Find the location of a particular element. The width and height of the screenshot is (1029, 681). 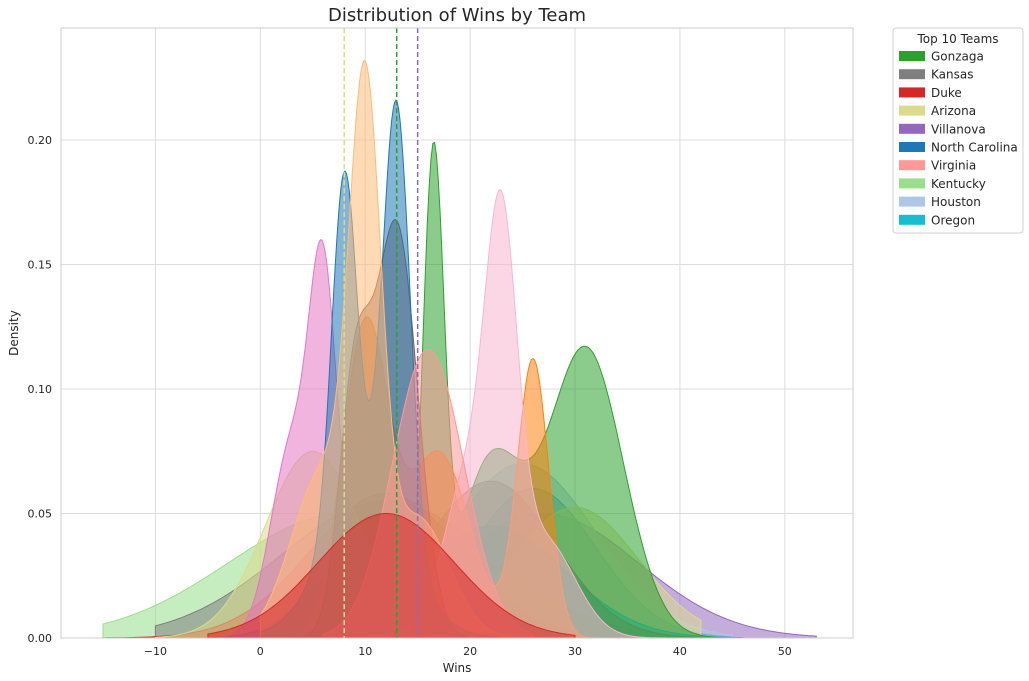

legend-label: Arizona is located at coordinates (953, 111).